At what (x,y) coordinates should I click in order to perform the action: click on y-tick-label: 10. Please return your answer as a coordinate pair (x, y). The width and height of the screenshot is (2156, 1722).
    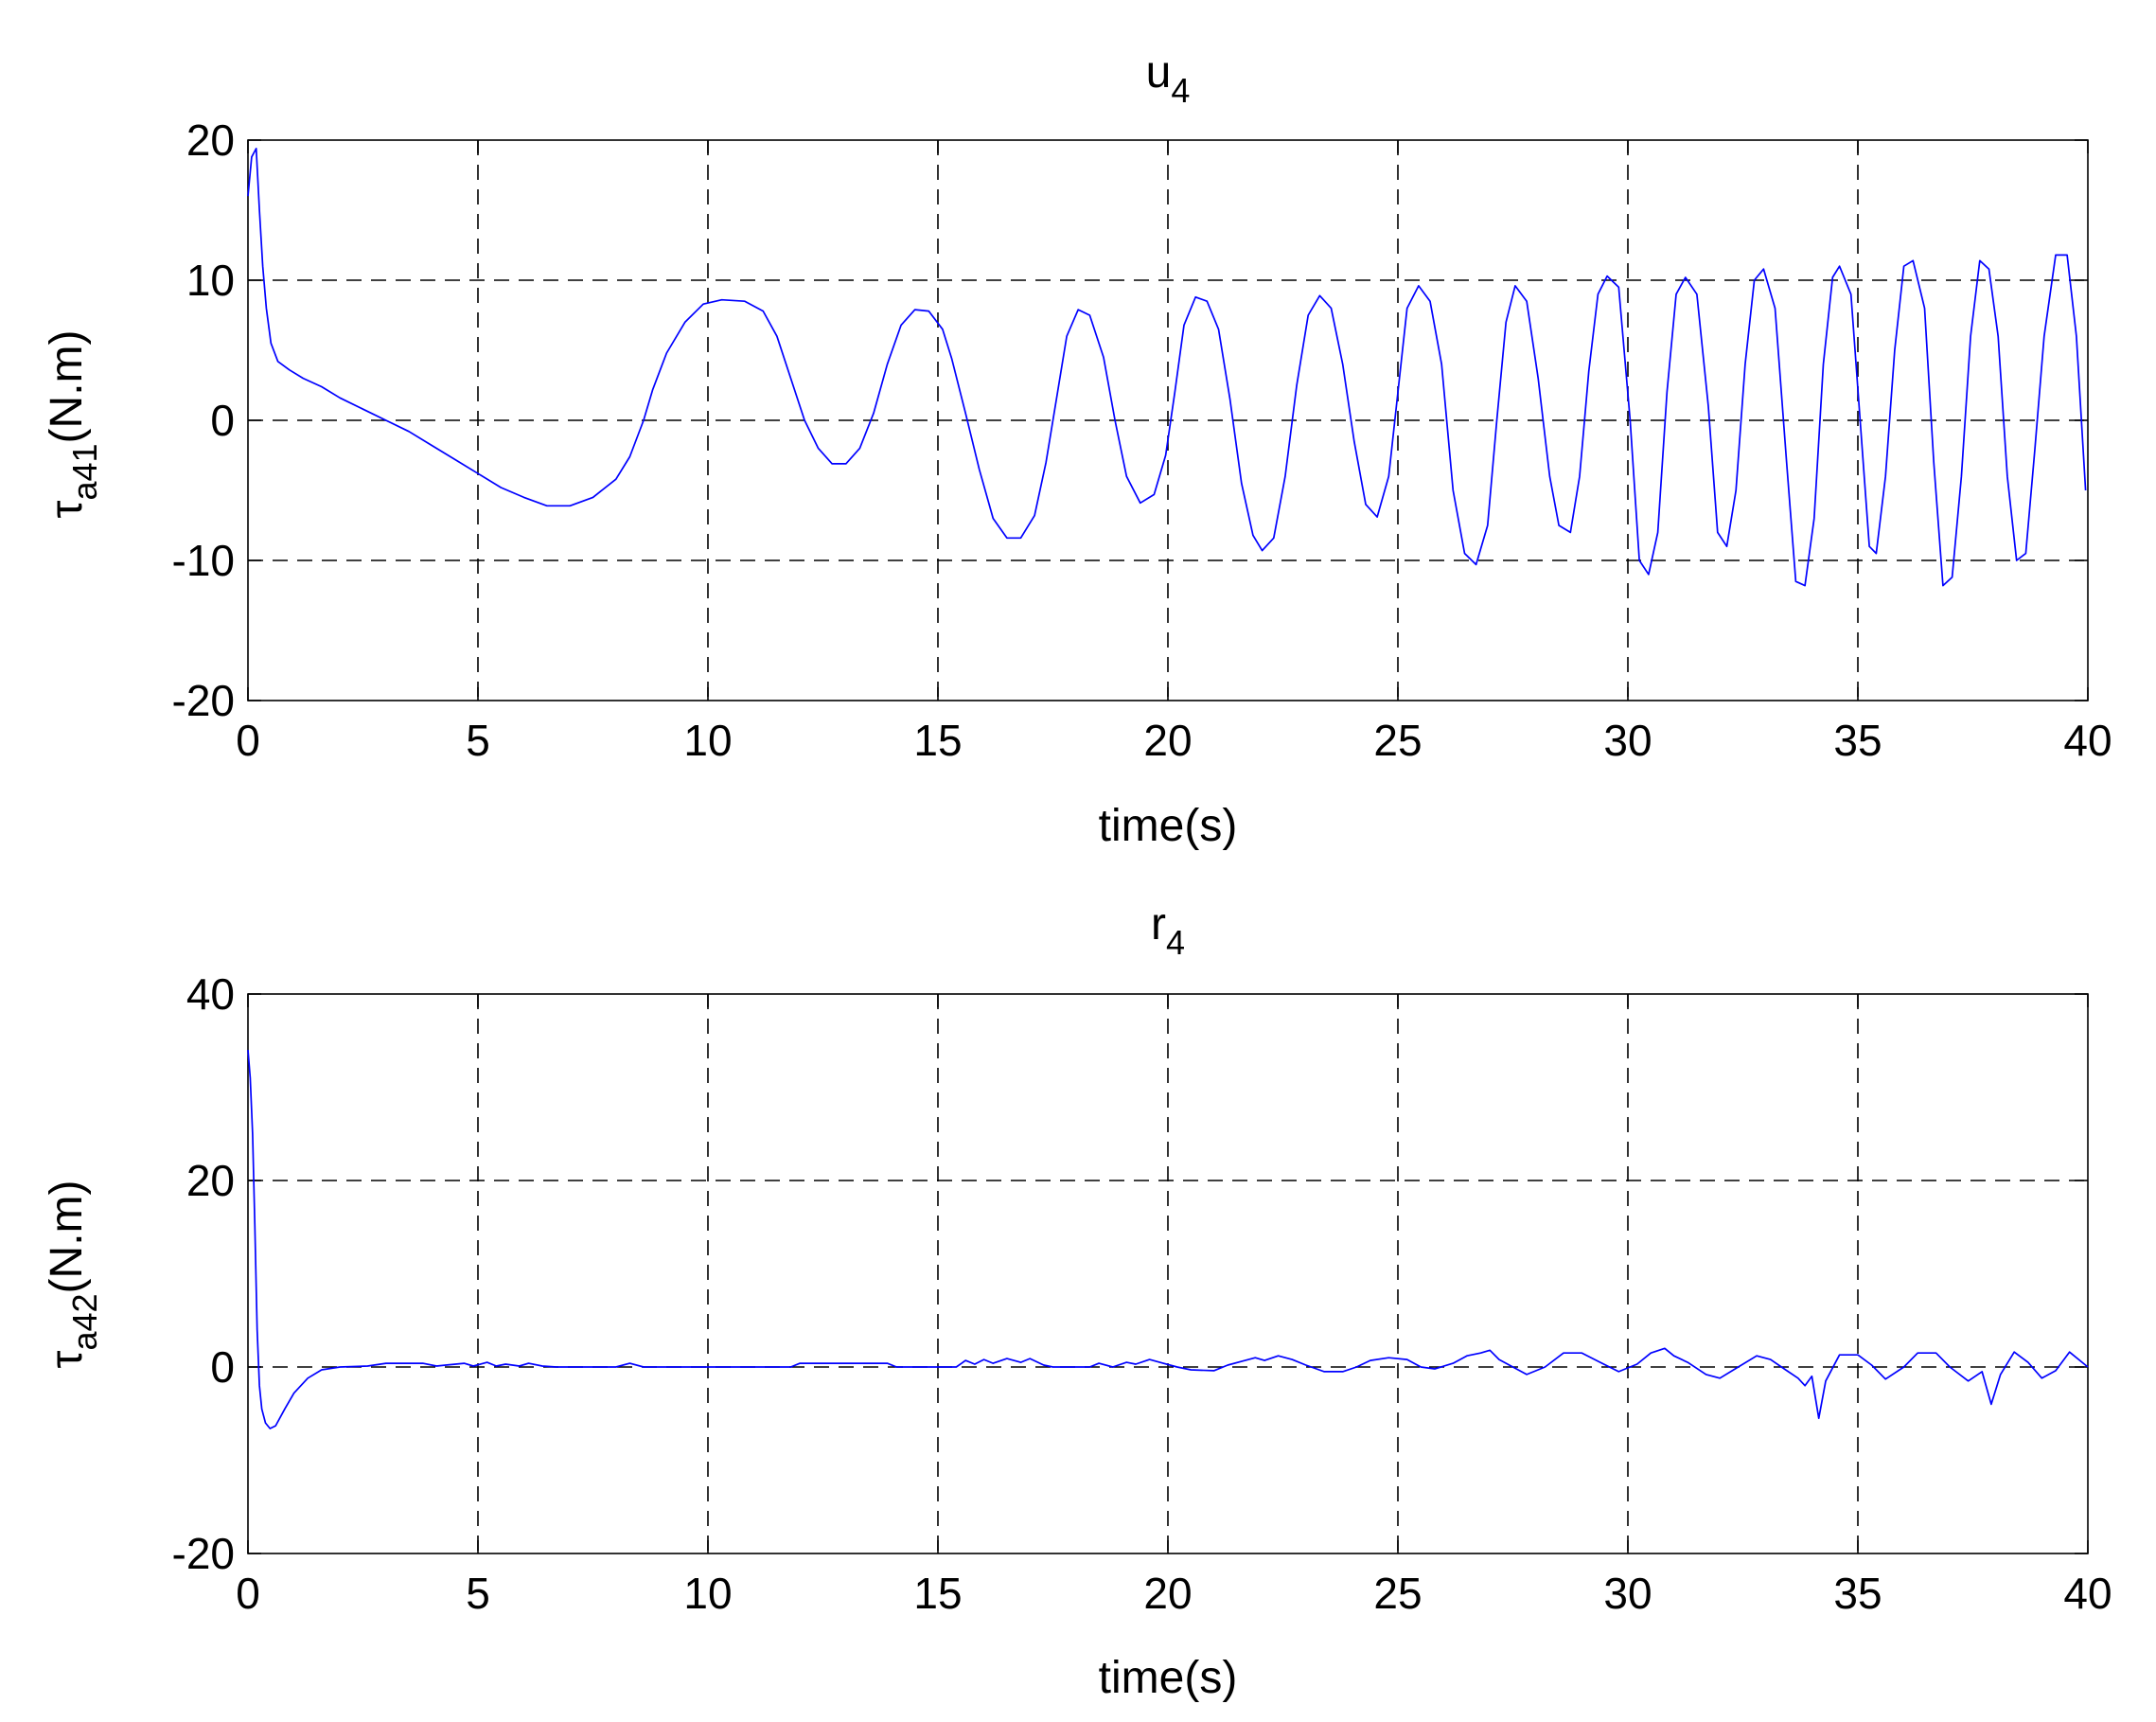
    Looking at the image, I should click on (210, 280).